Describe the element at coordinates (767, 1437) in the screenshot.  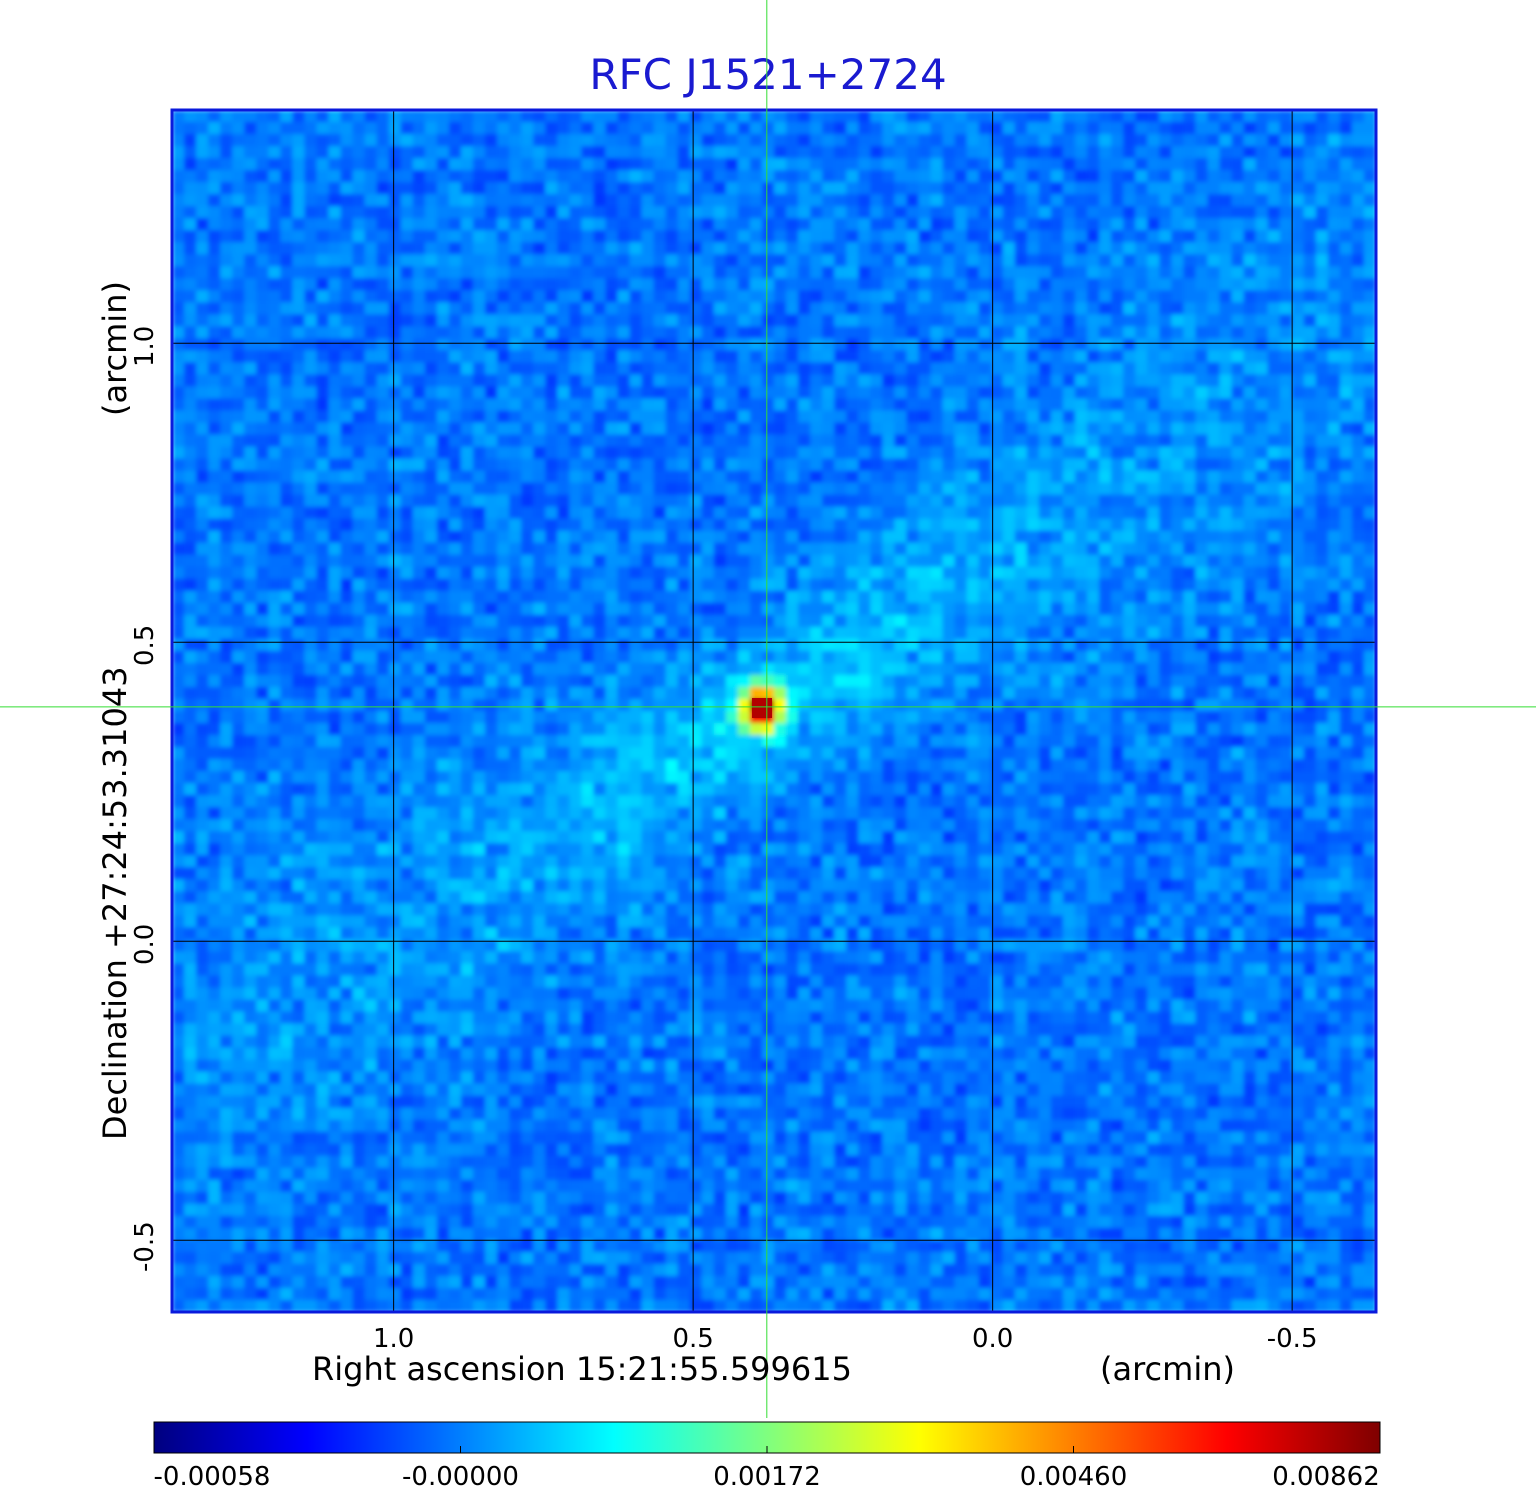
I see `colorbar` at that location.